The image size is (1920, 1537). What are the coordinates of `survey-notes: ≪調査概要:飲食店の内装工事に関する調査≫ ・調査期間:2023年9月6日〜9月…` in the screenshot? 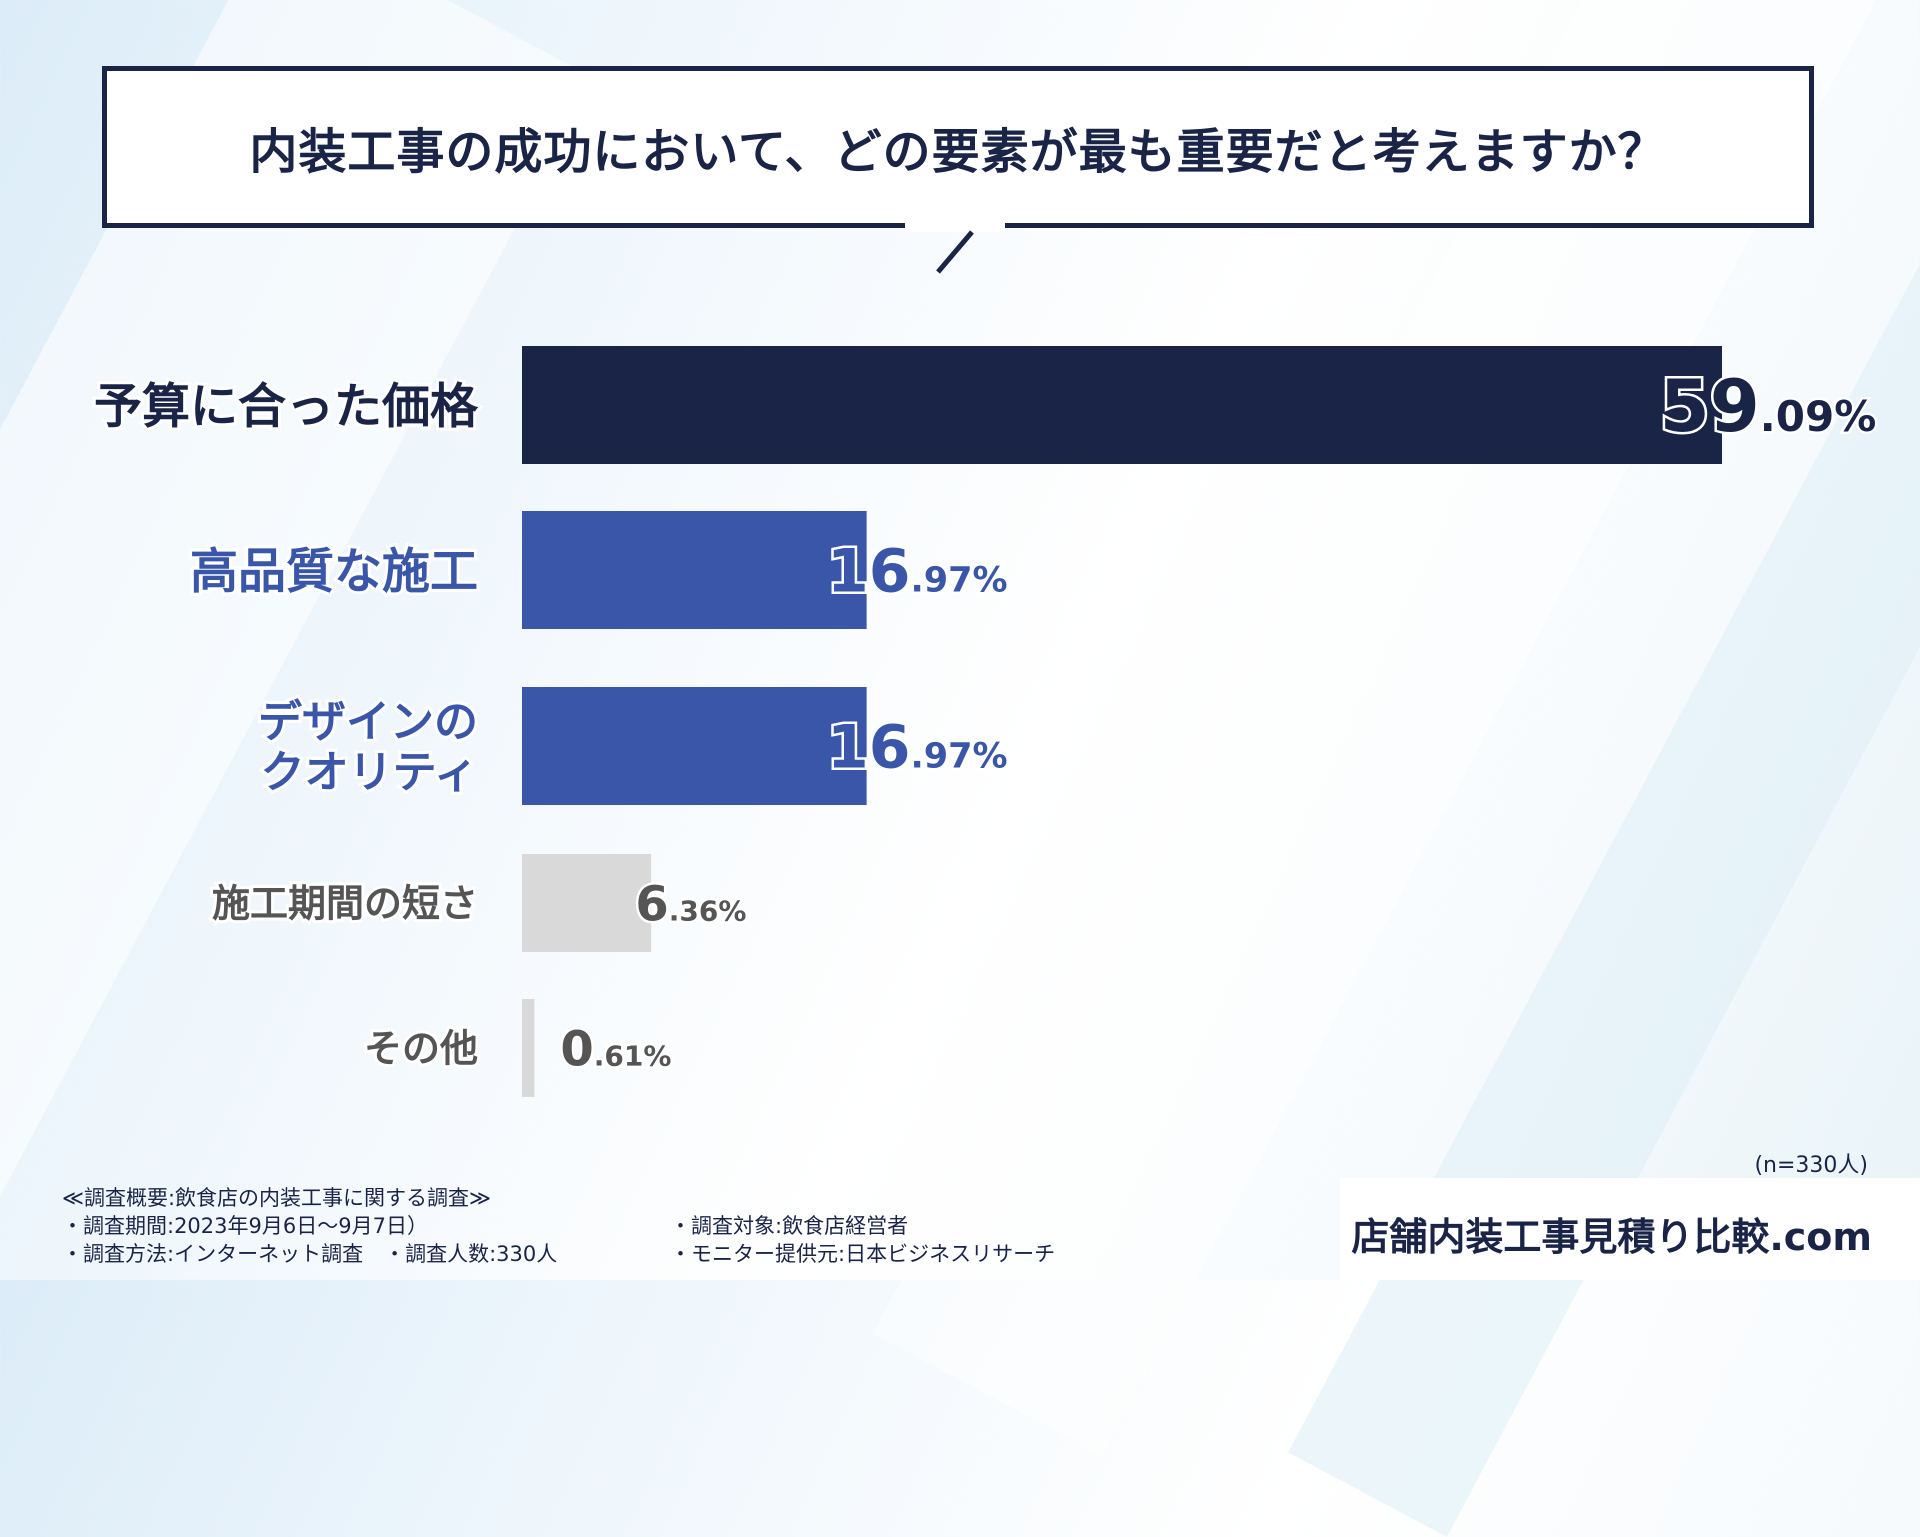 It's located at (309, 1226).